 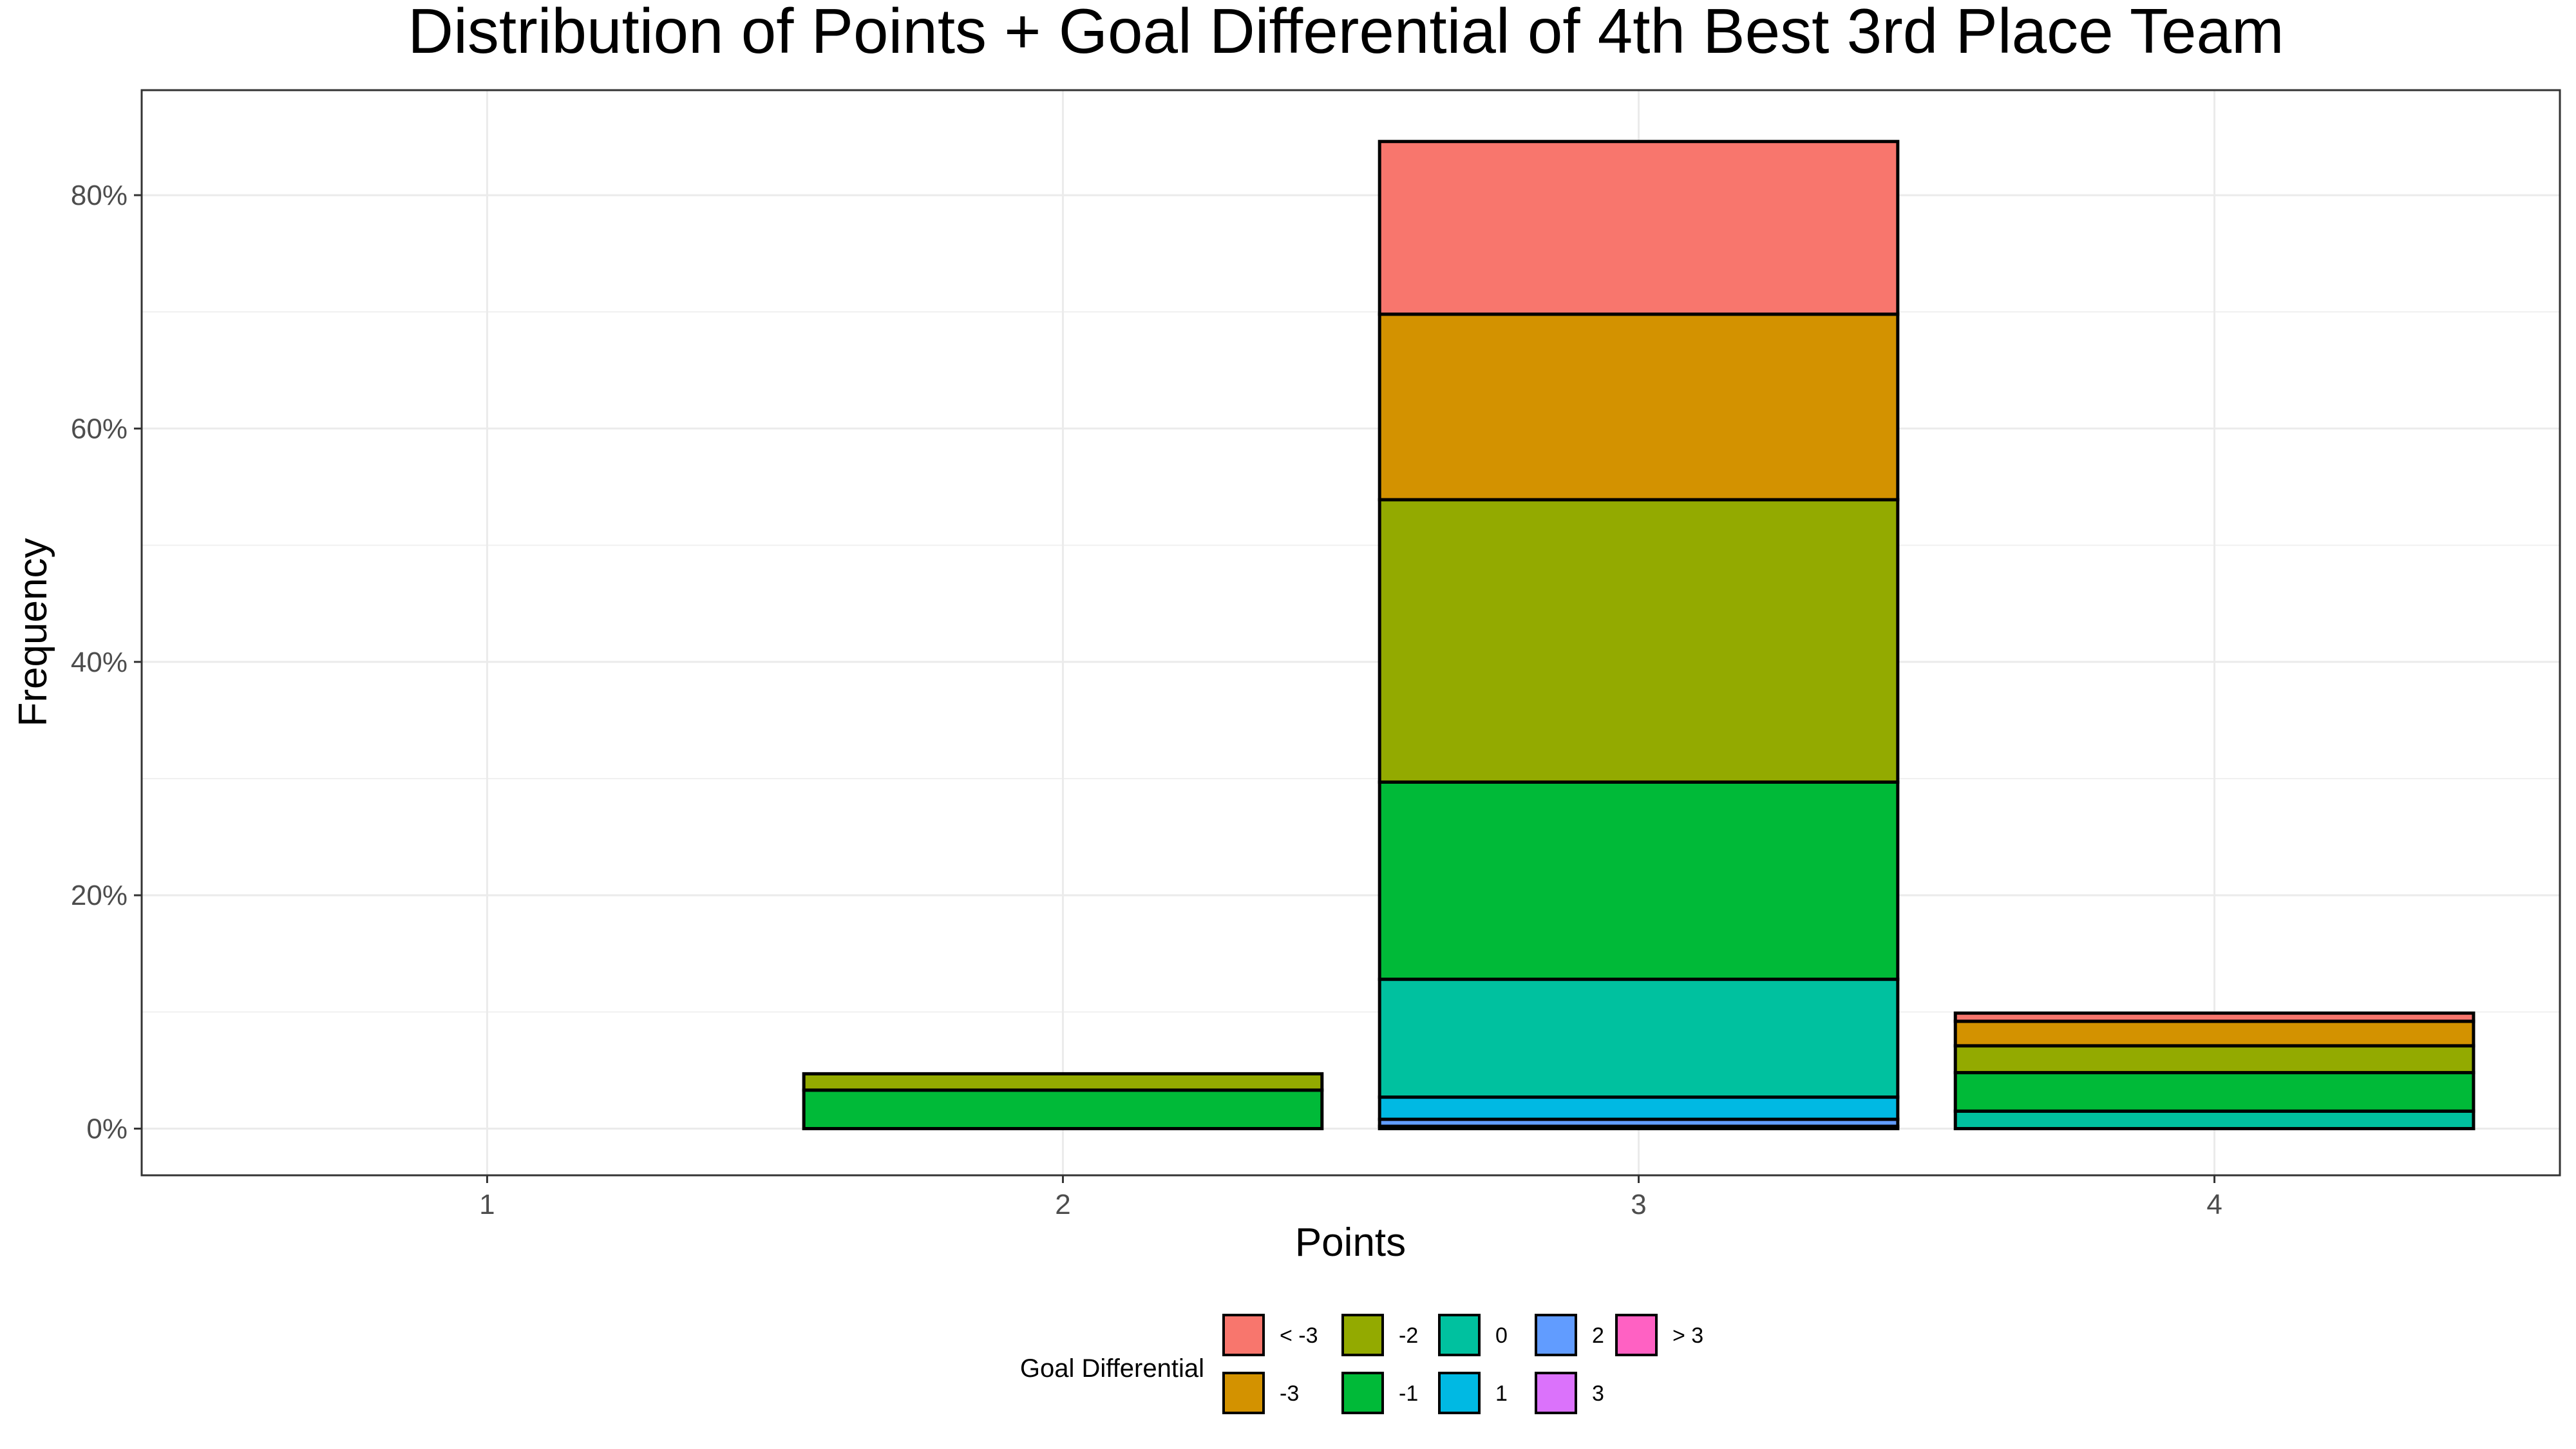 What do you see at coordinates (1502, 1393) in the screenshot?
I see `legend-label: 1` at bounding box center [1502, 1393].